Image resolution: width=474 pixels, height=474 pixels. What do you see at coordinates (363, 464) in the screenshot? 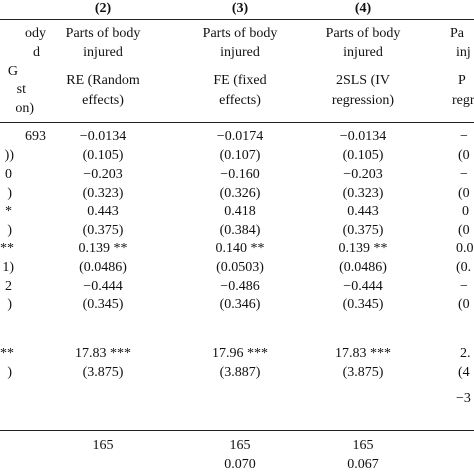
I see `table-cell: 0.067` at bounding box center [363, 464].